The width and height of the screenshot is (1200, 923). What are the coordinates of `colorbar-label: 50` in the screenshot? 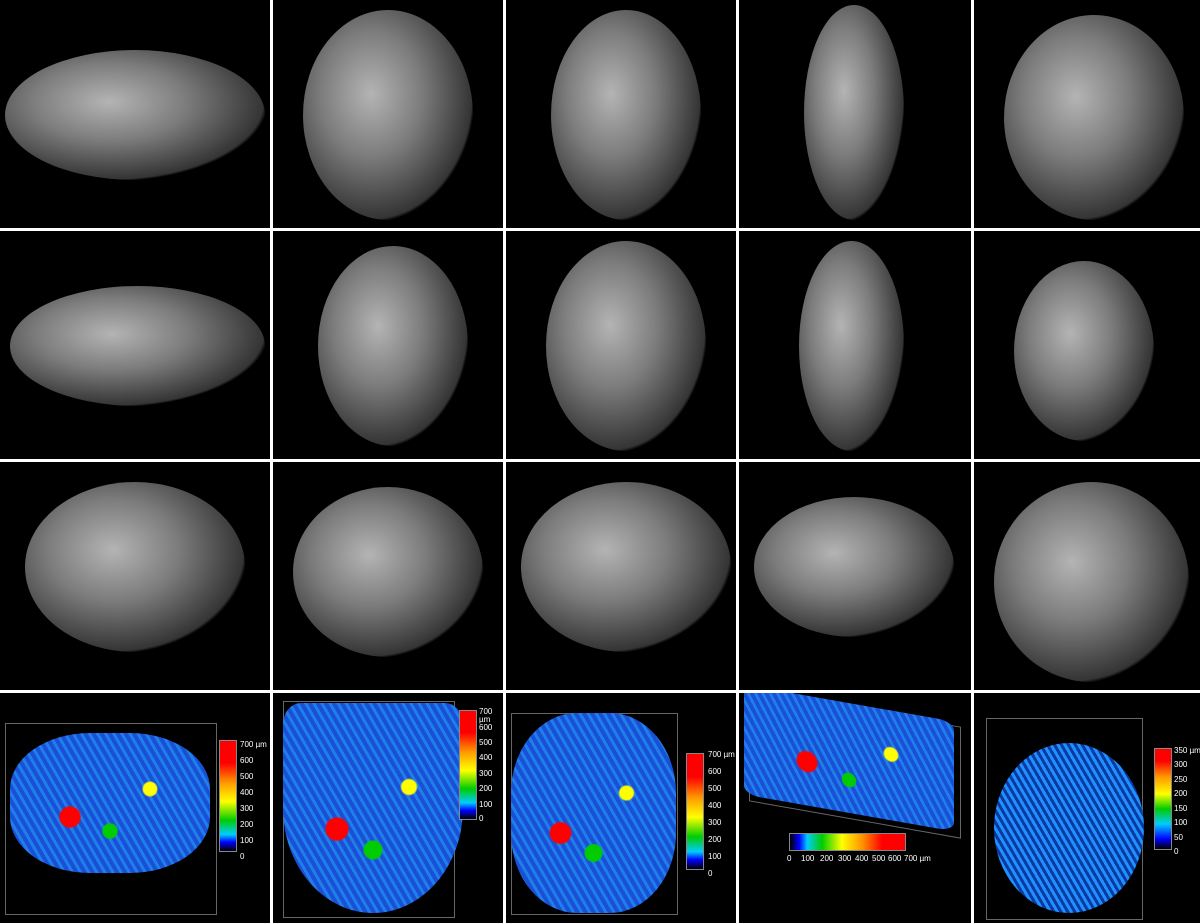 It's located at (1178, 837).